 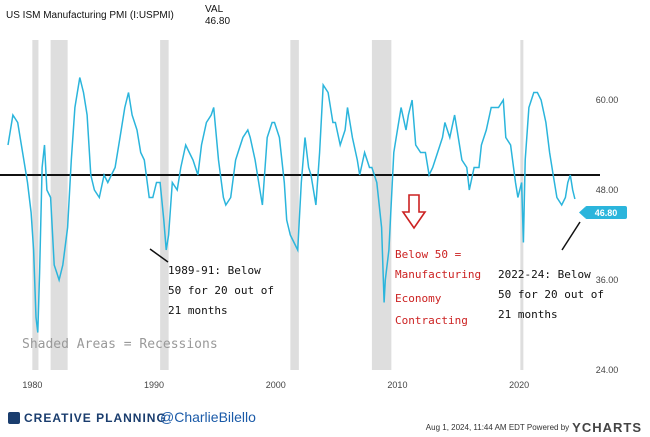 I want to click on brand-logo-icon, so click(x=14, y=418).